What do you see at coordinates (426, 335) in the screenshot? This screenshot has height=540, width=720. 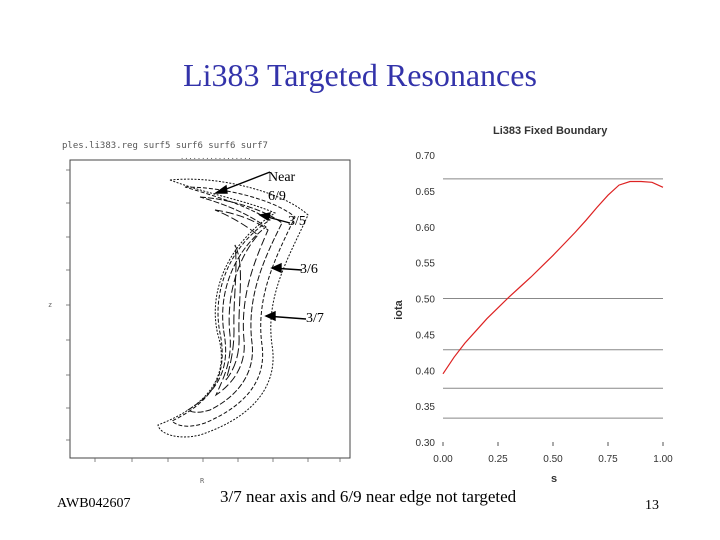 I see `y-tick-label: 0.45` at bounding box center [426, 335].